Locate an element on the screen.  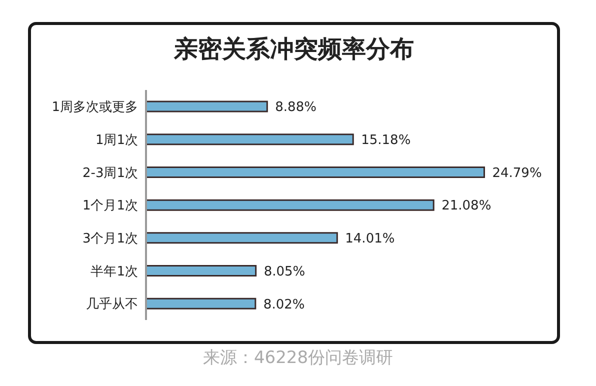
y-tick-label: 1周多次或更多 is located at coordinates (95, 108).